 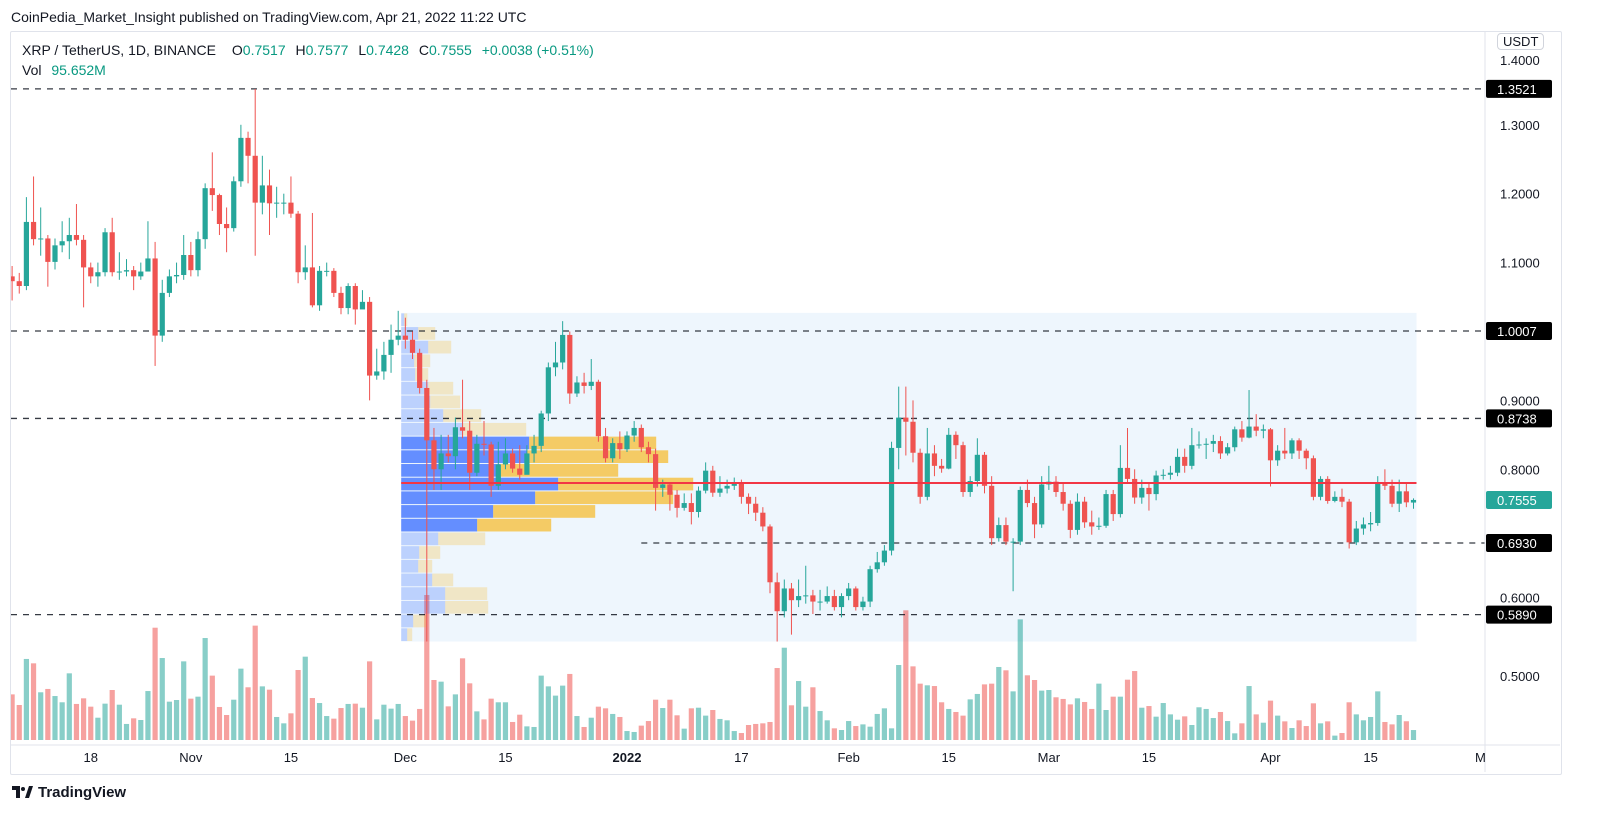 What do you see at coordinates (1517, 418) in the screenshot?
I see `level-price-label: 0.8738` at bounding box center [1517, 418].